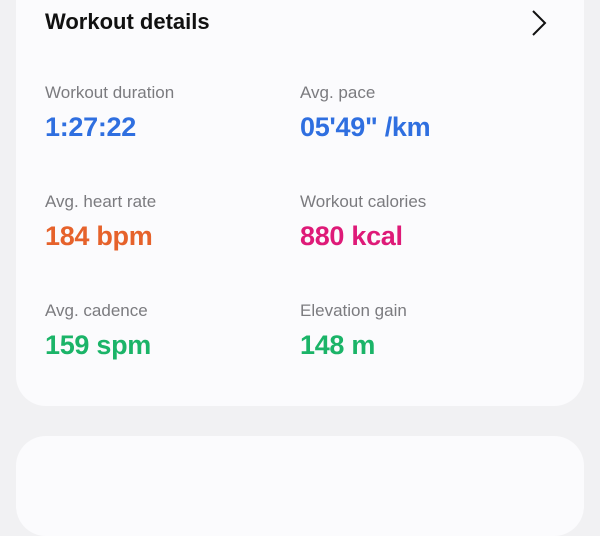 This screenshot has height=536, width=600. What do you see at coordinates (99, 236) in the screenshot?
I see `stat-value: 184 bpm` at bounding box center [99, 236].